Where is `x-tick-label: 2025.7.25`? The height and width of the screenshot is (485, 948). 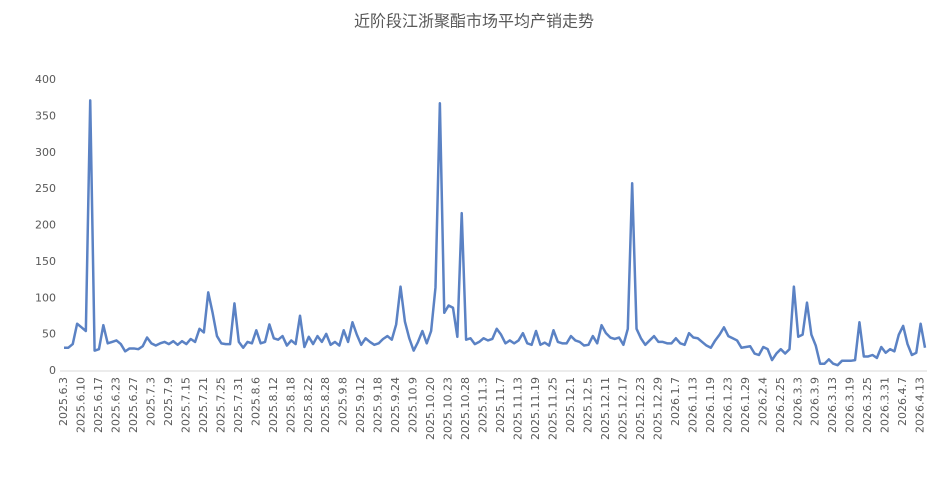
x-tick-label: 2025.7.25 is located at coordinates (220, 405).